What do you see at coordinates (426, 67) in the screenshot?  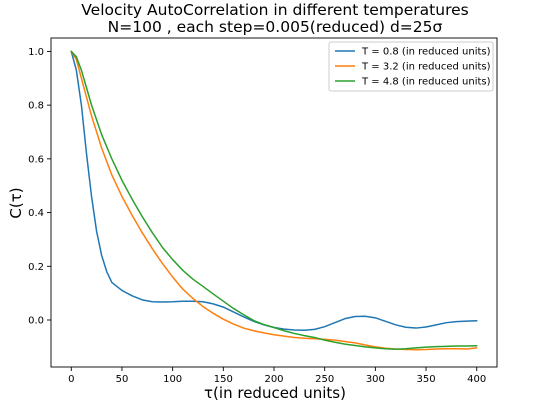 I see `legend-label-2: T = 3.2 (in reduced units)` at bounding box center [426, 67].